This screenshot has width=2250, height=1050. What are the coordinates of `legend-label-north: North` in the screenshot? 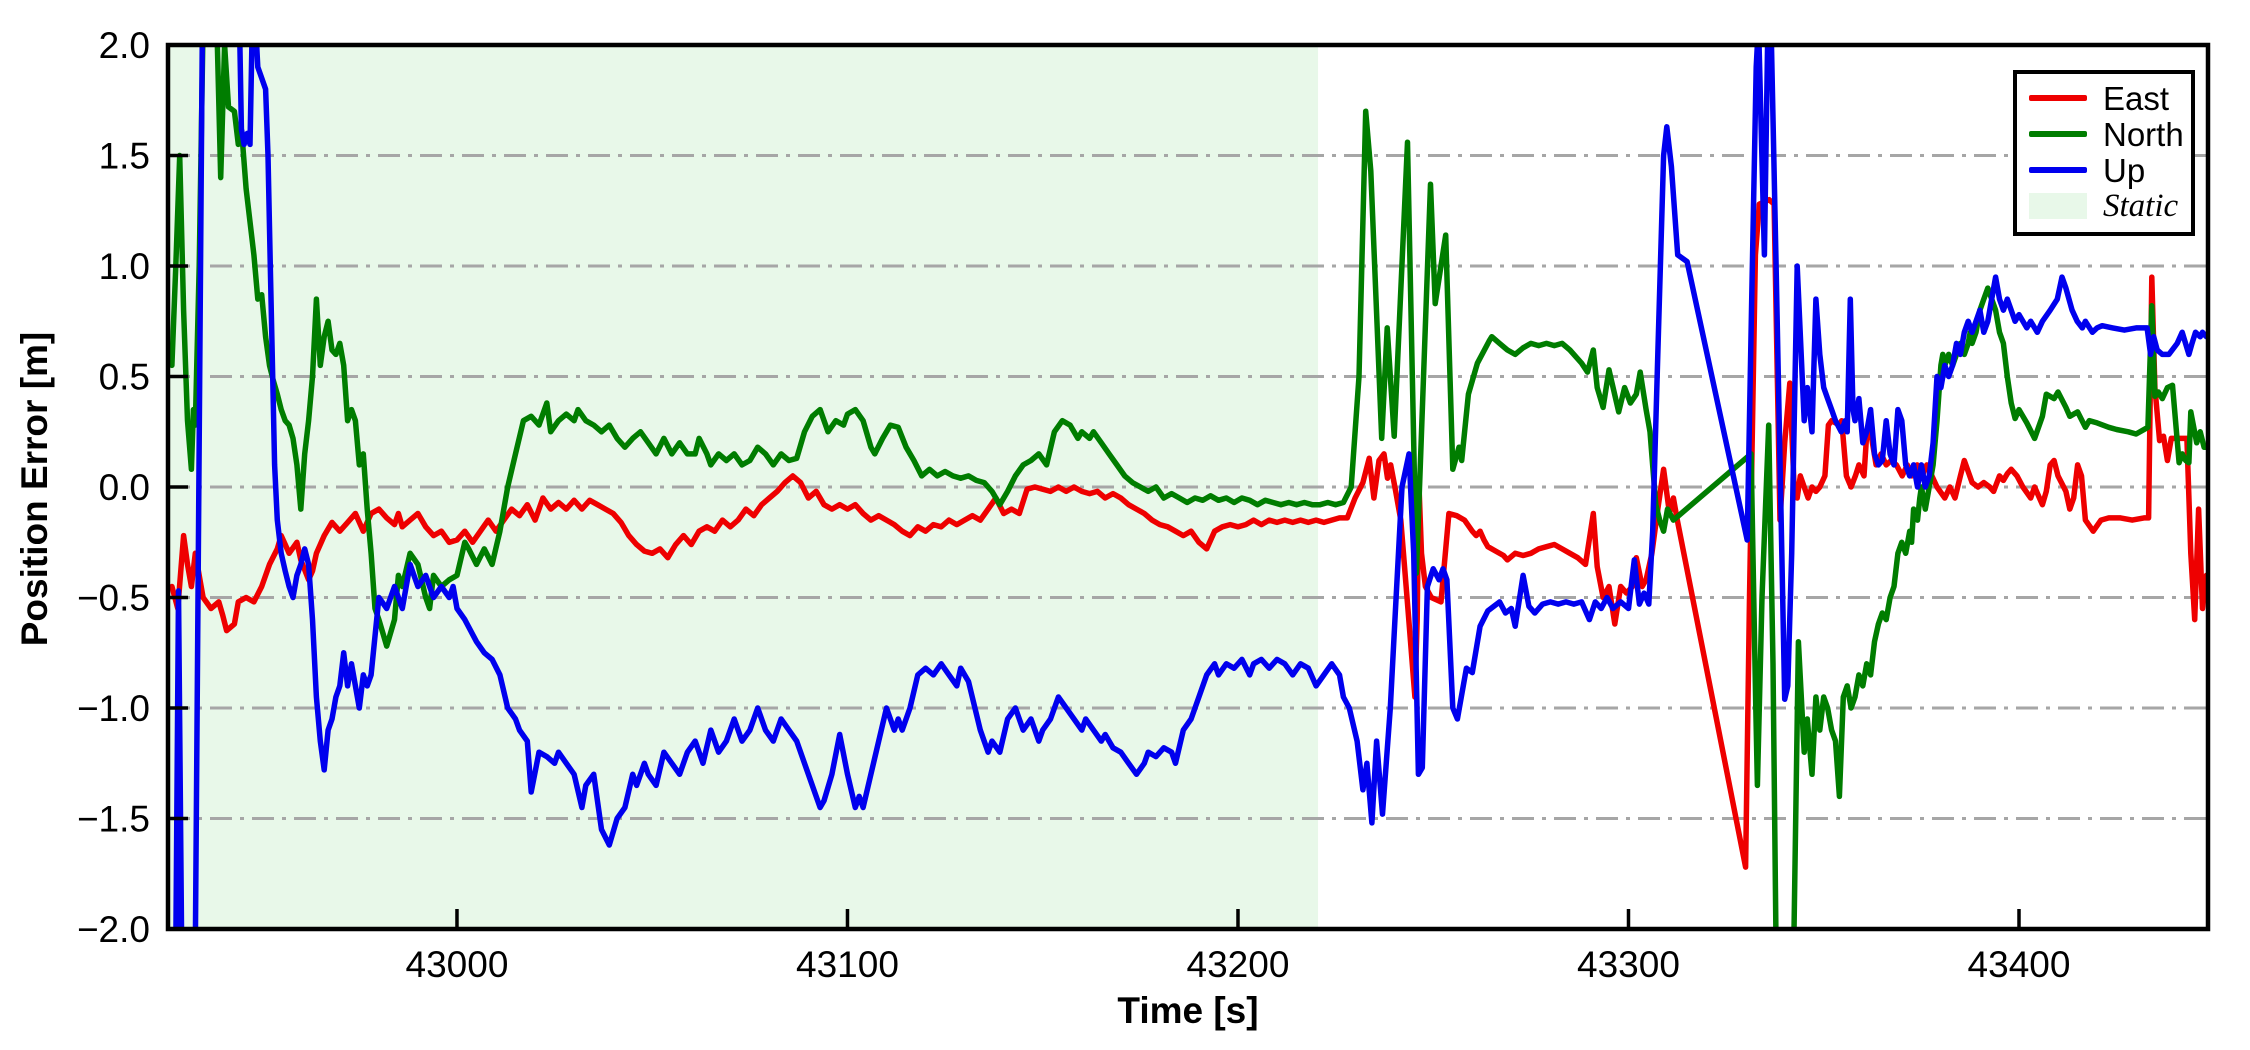 It's located at (2143, 134).